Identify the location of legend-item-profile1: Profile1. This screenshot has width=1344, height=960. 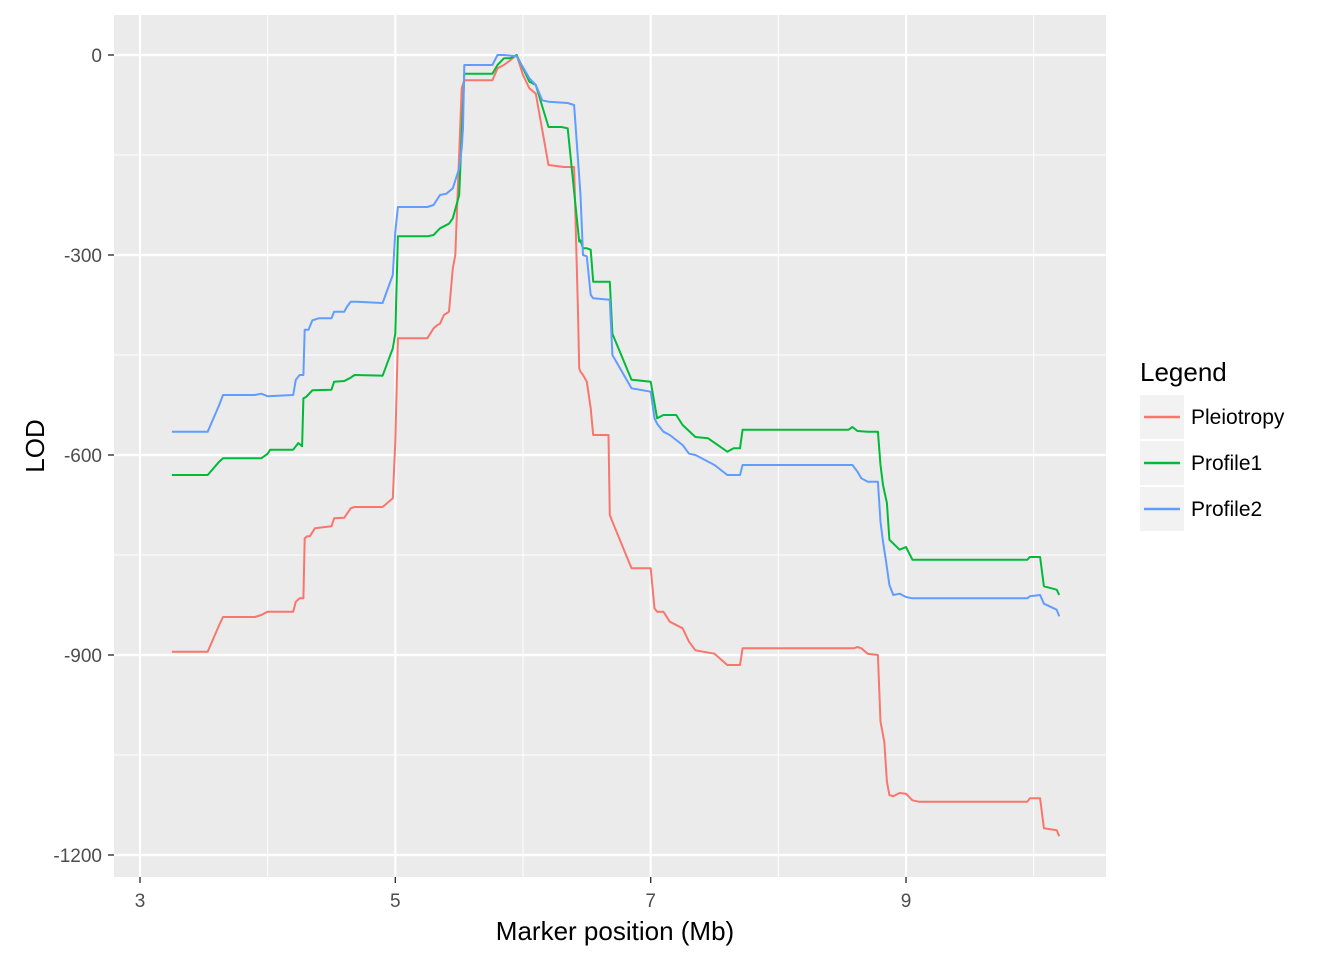
(1201, 463).